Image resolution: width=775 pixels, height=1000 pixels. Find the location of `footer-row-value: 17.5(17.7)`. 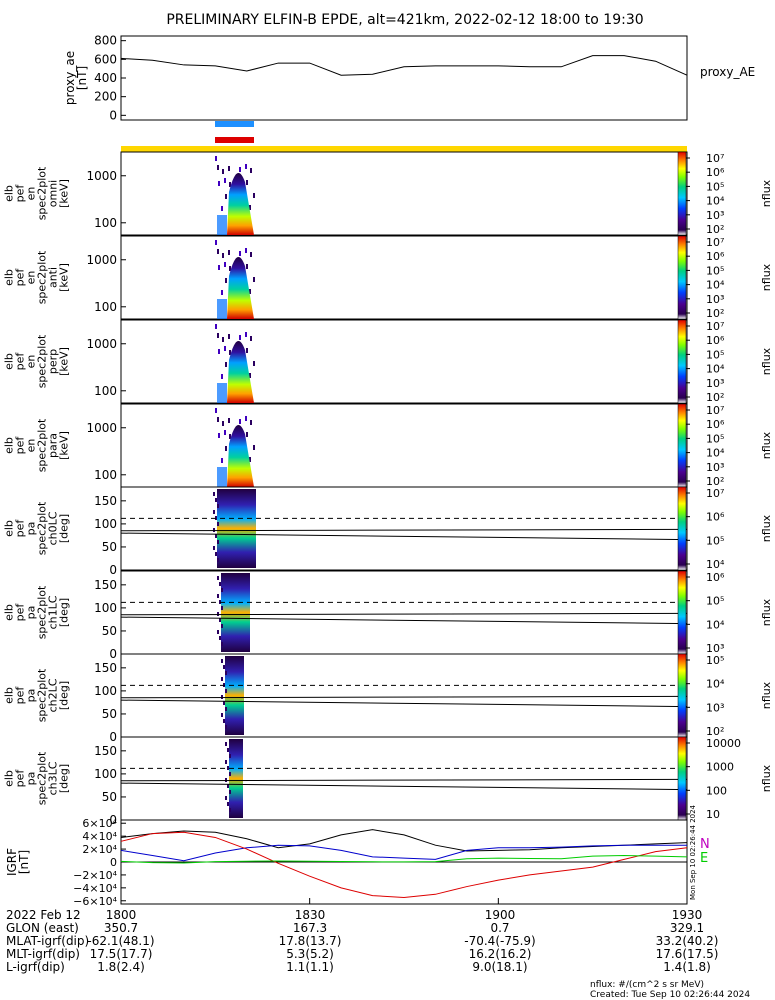

footer-row-value: 17.5(17.7) is located at coordinates (121, 954).